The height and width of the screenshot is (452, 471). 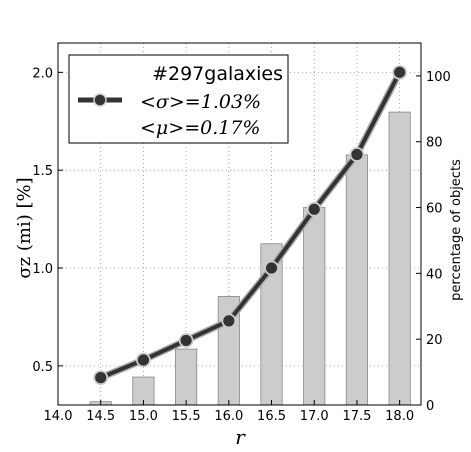 I want to click on y-right-tick-label: 60, so click(x=434, y=209).